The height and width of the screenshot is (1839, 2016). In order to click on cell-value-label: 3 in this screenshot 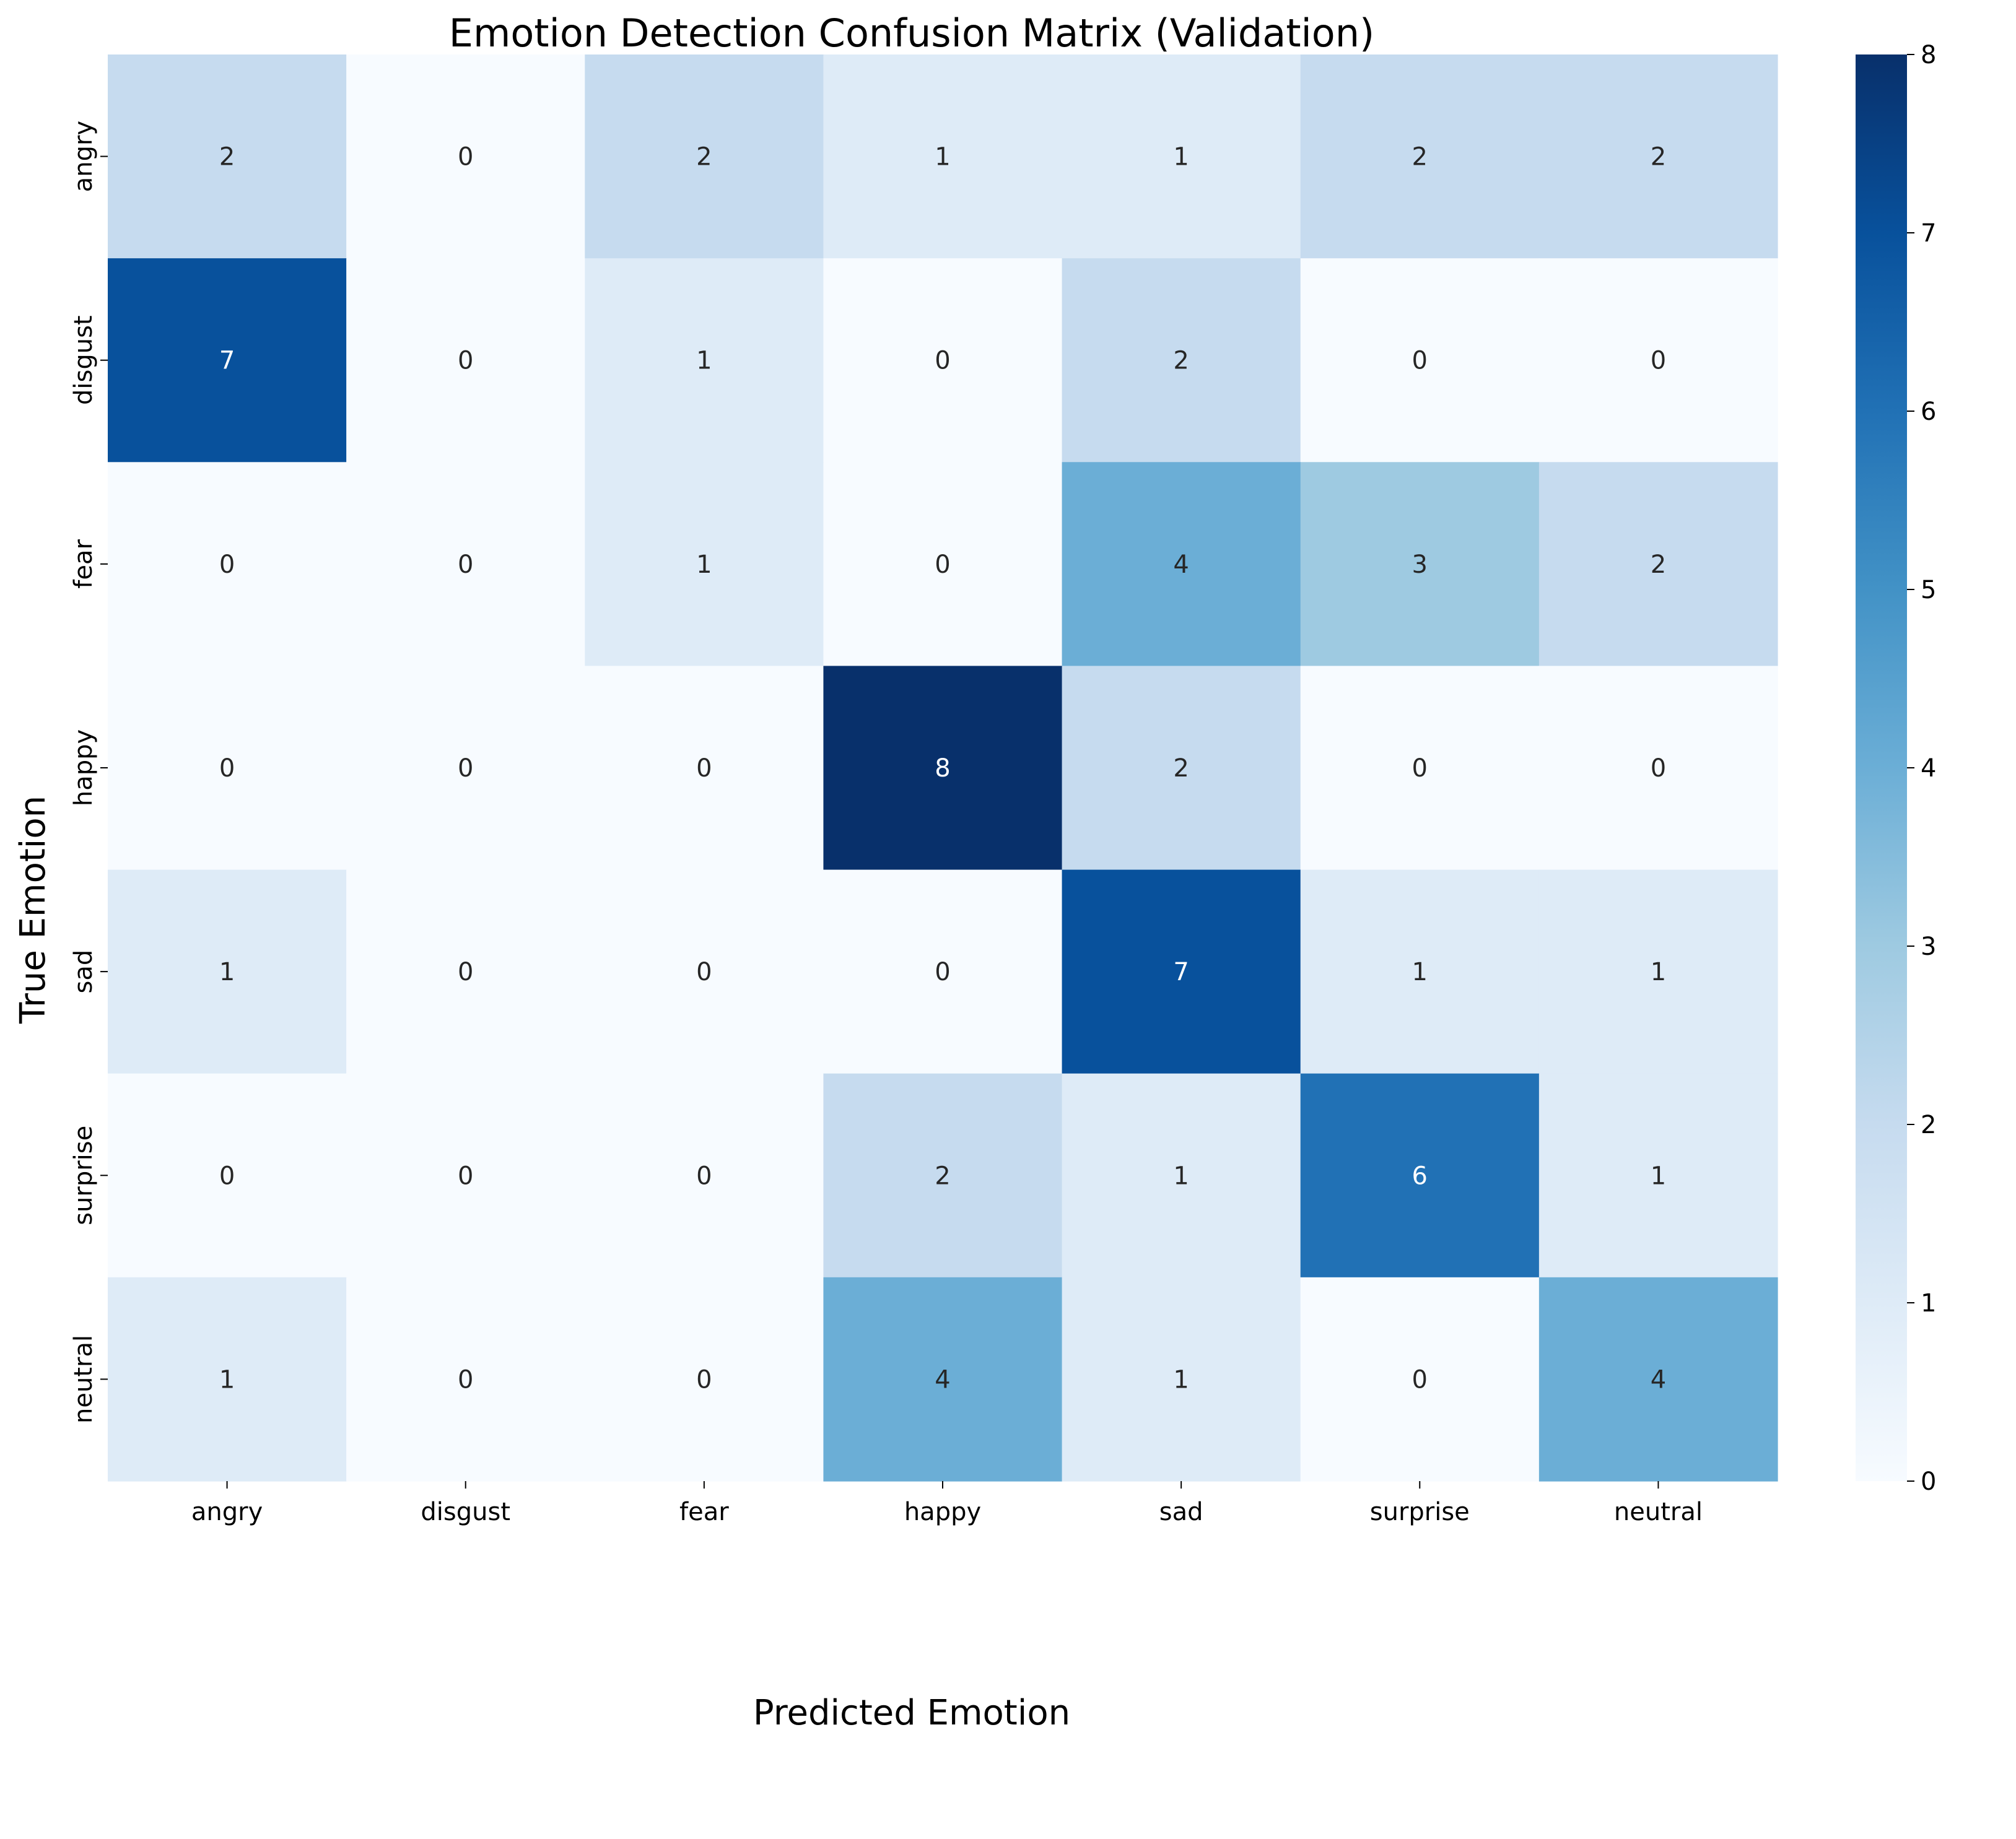, I will do `click(1420, 564)`.